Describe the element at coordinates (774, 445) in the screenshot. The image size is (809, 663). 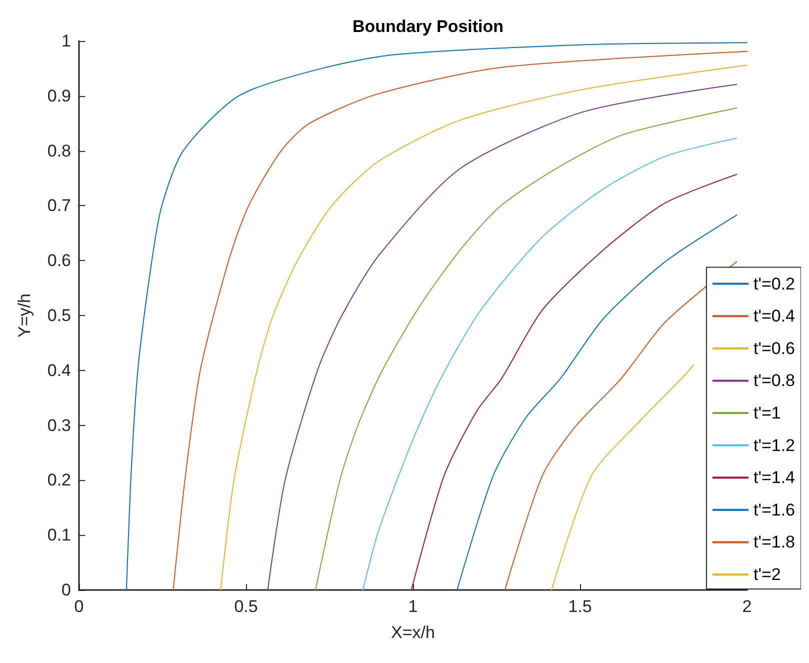
I see `legend-label: t'=1.2` at that location.